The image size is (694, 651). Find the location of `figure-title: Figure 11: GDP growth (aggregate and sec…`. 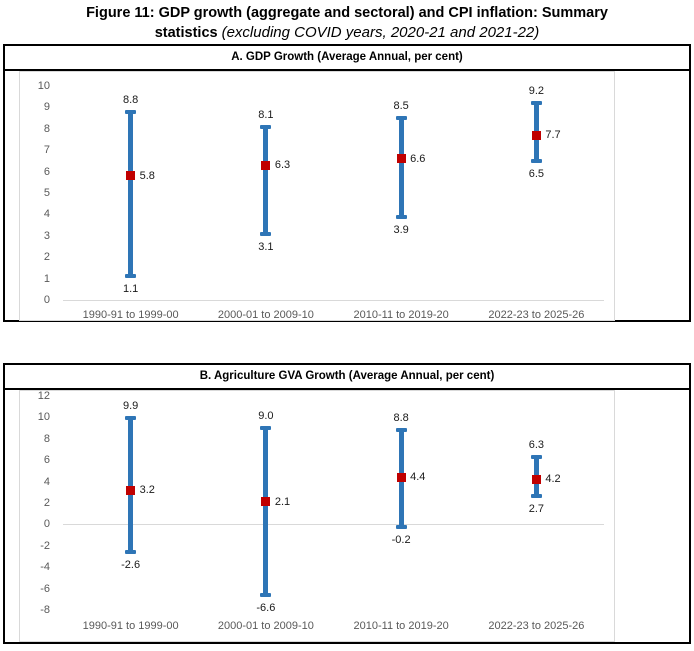

figure-title: Figure 11: GDP growth (aggregate and sec… is located at coordinates (347, 23).